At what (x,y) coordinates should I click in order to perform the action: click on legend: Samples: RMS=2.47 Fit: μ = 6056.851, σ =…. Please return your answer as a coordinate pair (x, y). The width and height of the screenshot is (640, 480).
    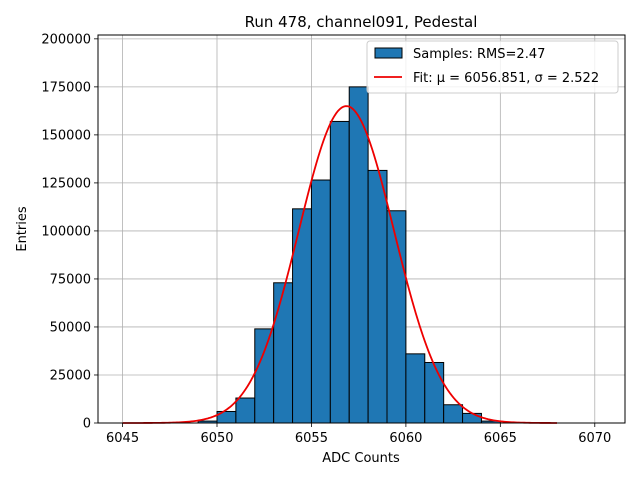
    Looking at the image, I should click on (492, 67).